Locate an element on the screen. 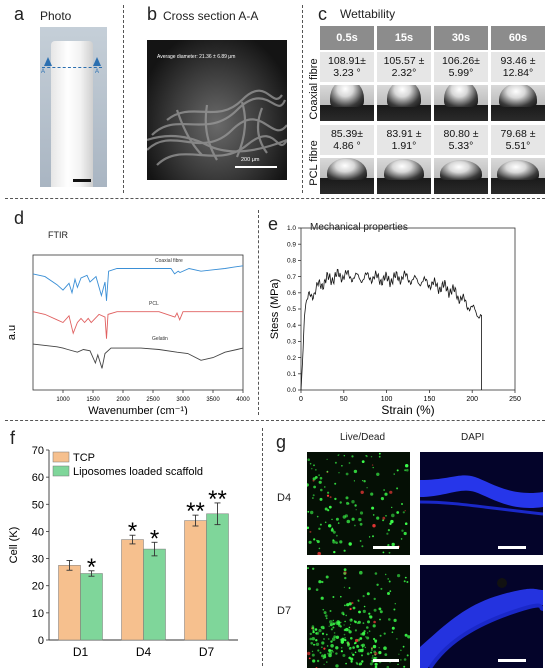  series-annotation: Coaxial fibre is located at coordinates (169, 261).